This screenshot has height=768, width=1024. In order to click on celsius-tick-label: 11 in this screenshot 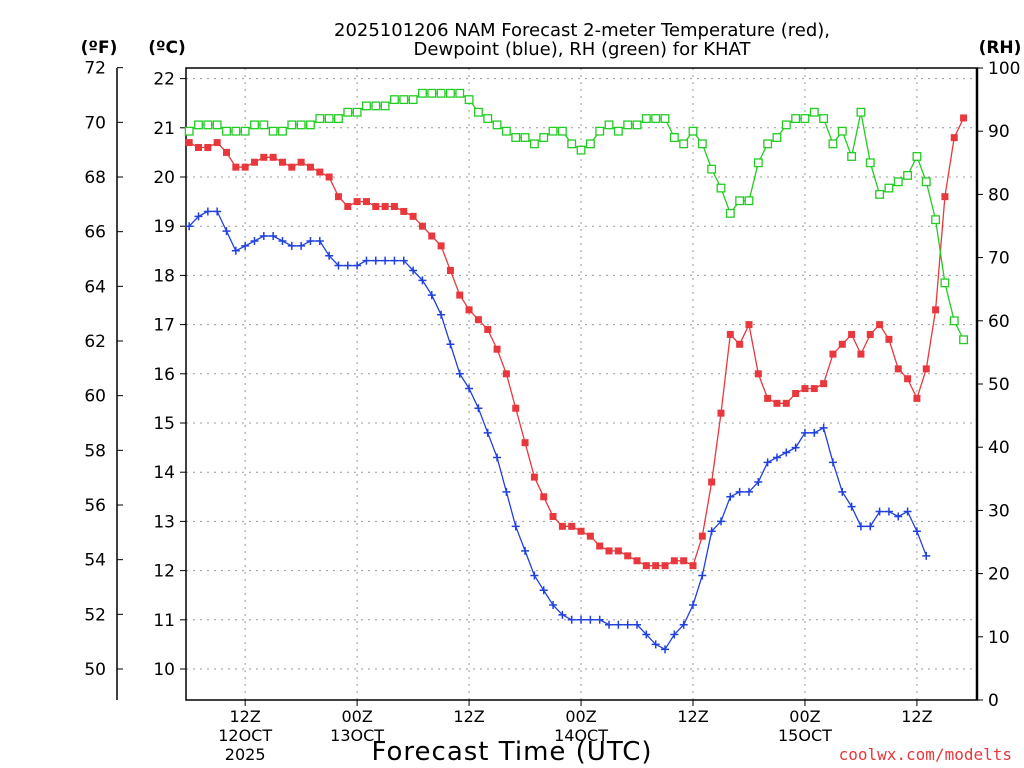, I will do `click(164, 621)`.